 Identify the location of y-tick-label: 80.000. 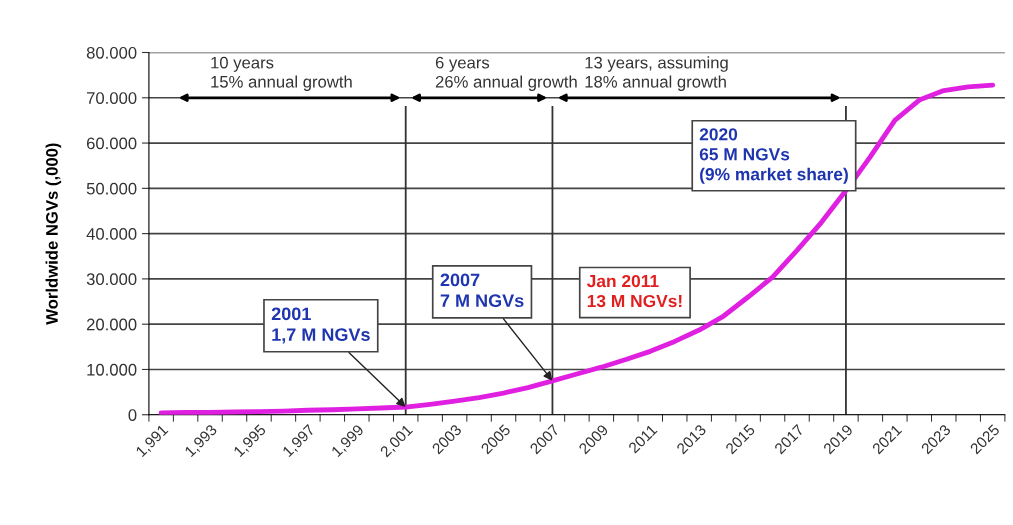
(111, 52).